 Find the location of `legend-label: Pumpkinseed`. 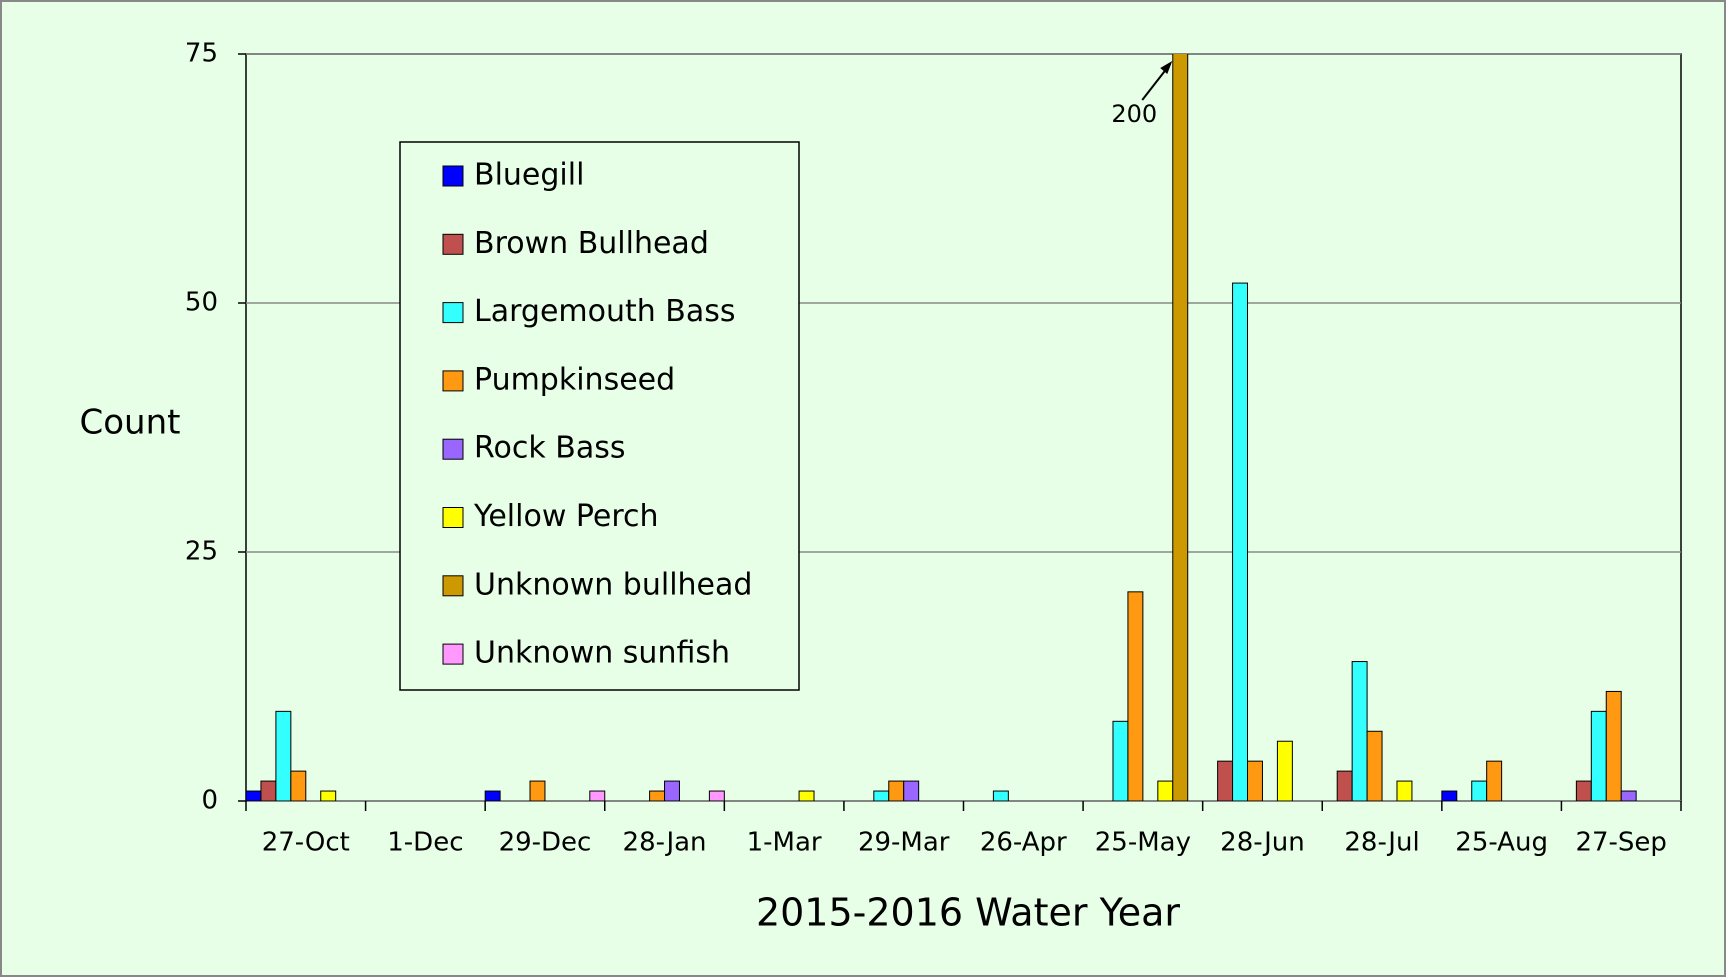

legend-label: Pumpkinseed is located at coordinates (574, 379).